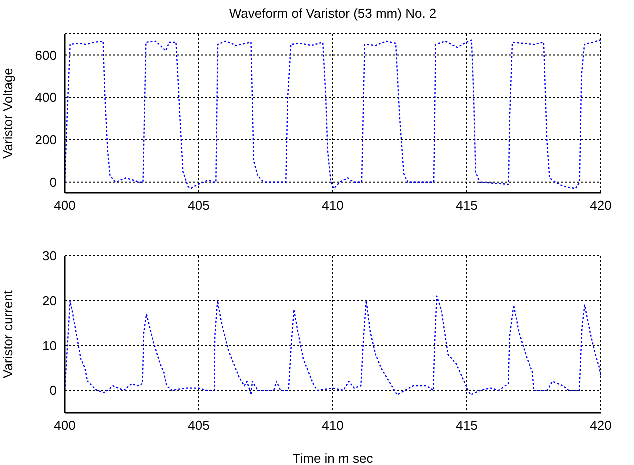 This screenshot has height=465, width=634. Describe the element at coordinates (49, 256) in the screenshot. I see `y-tick-label: 30` at that location.